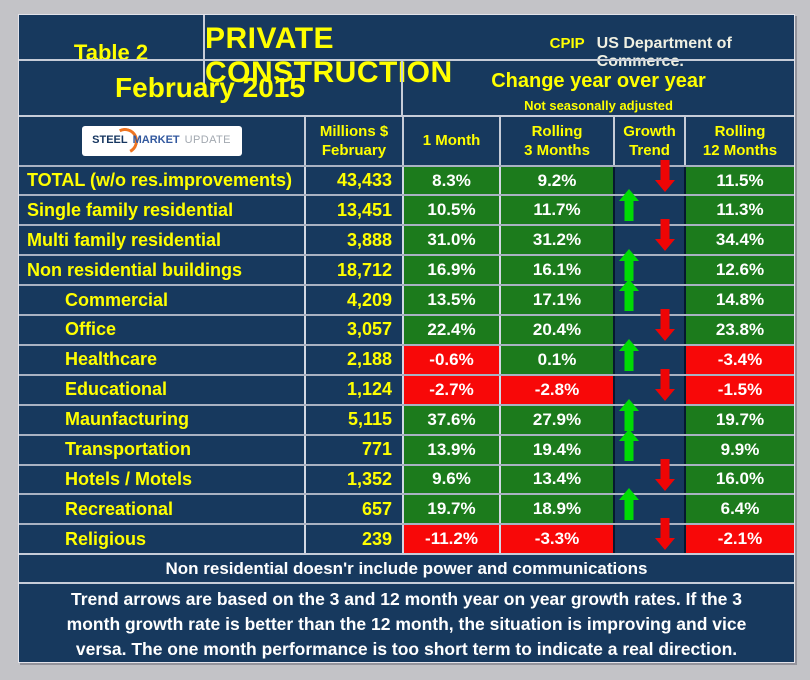 The width and height of the screenshot is (810, 680). Describe the element at coordinates (450, 359) in the screenshot. I see `row-1month-value: -0.6%` at that location.